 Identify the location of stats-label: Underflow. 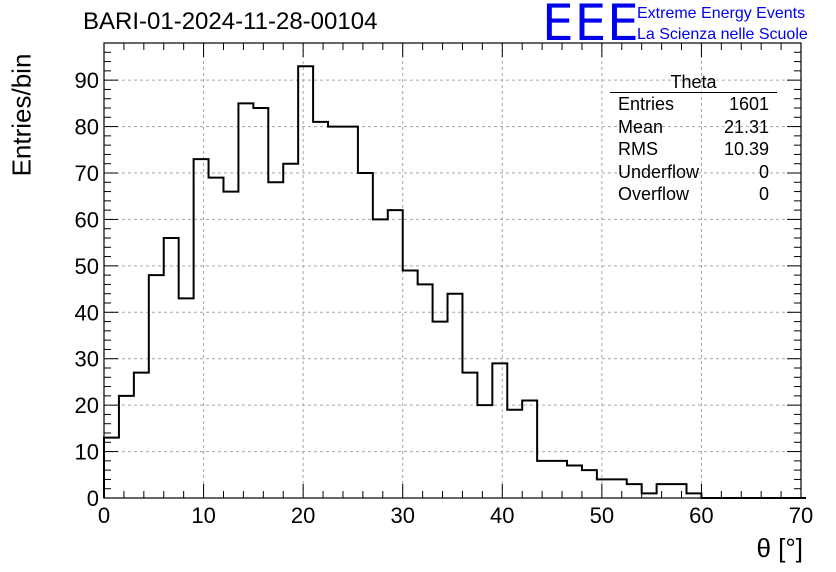
(659, 171).